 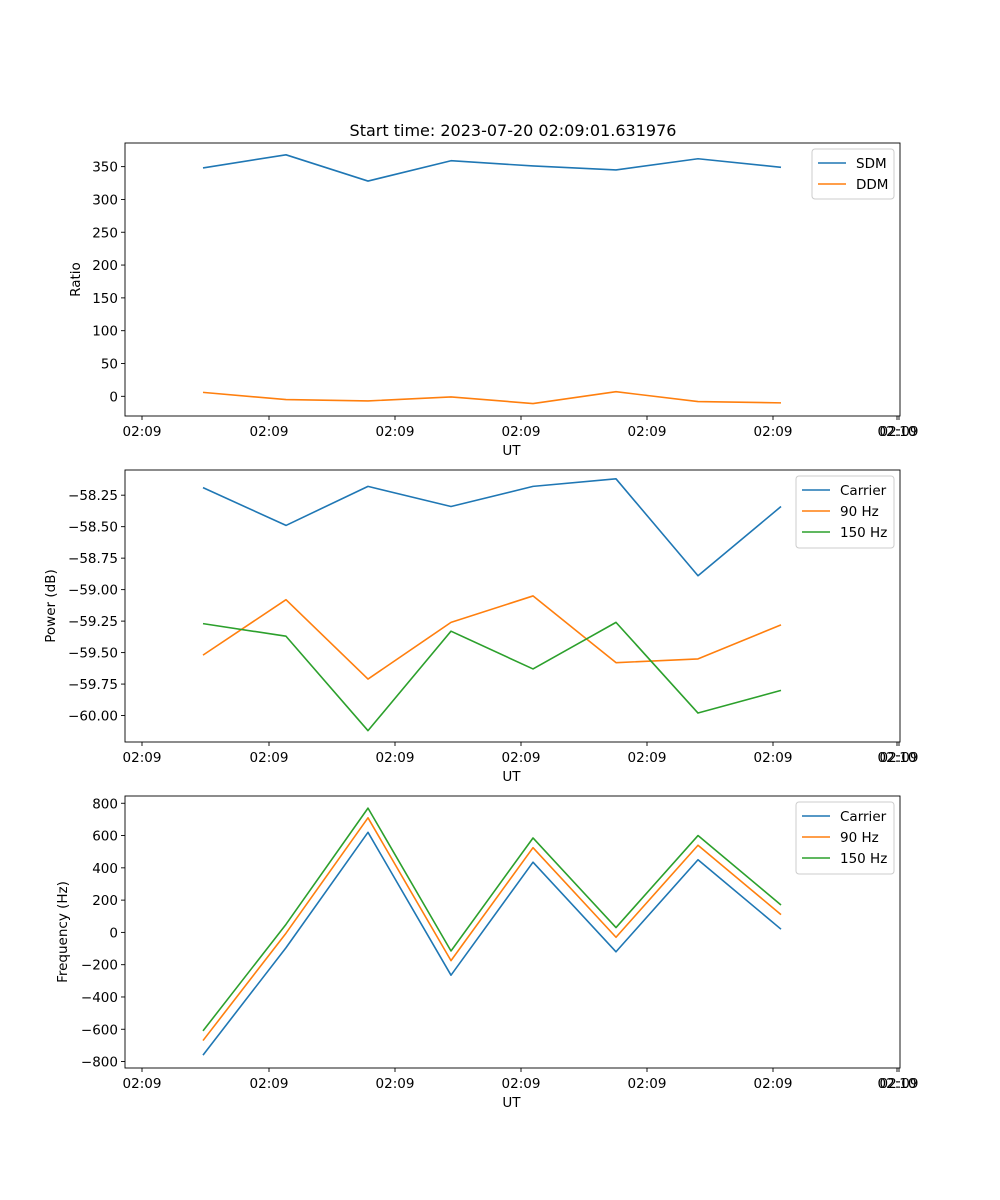 I want to click on legend-label: DDM, so click(x=872, y=185).